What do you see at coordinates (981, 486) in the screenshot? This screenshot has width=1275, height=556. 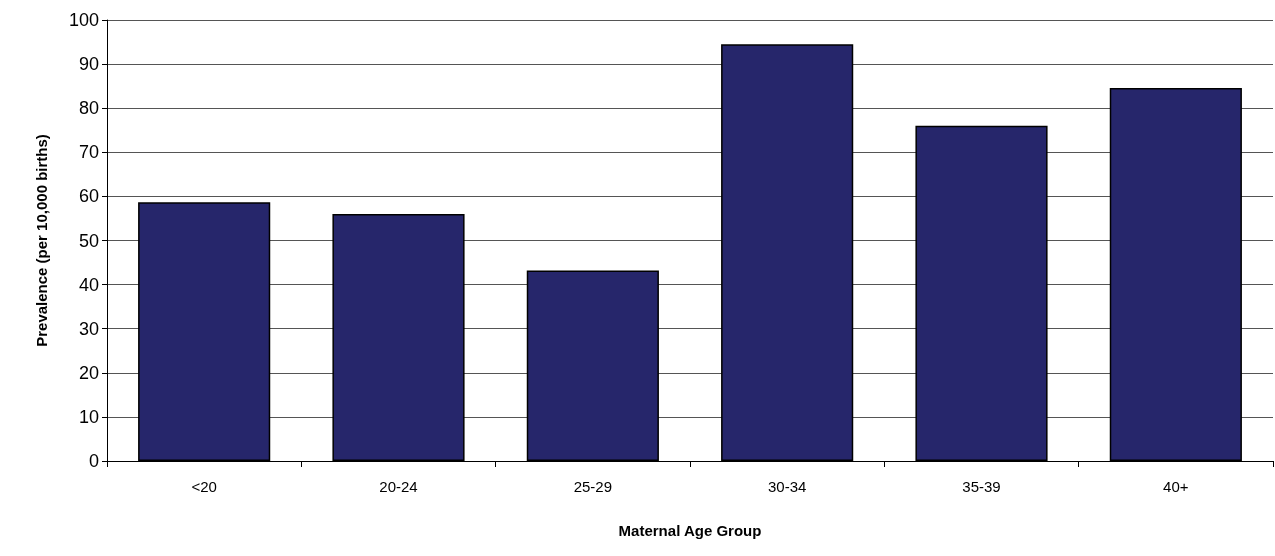 I see `x-tick-label: 35-39` at bounding box center [981, 486].